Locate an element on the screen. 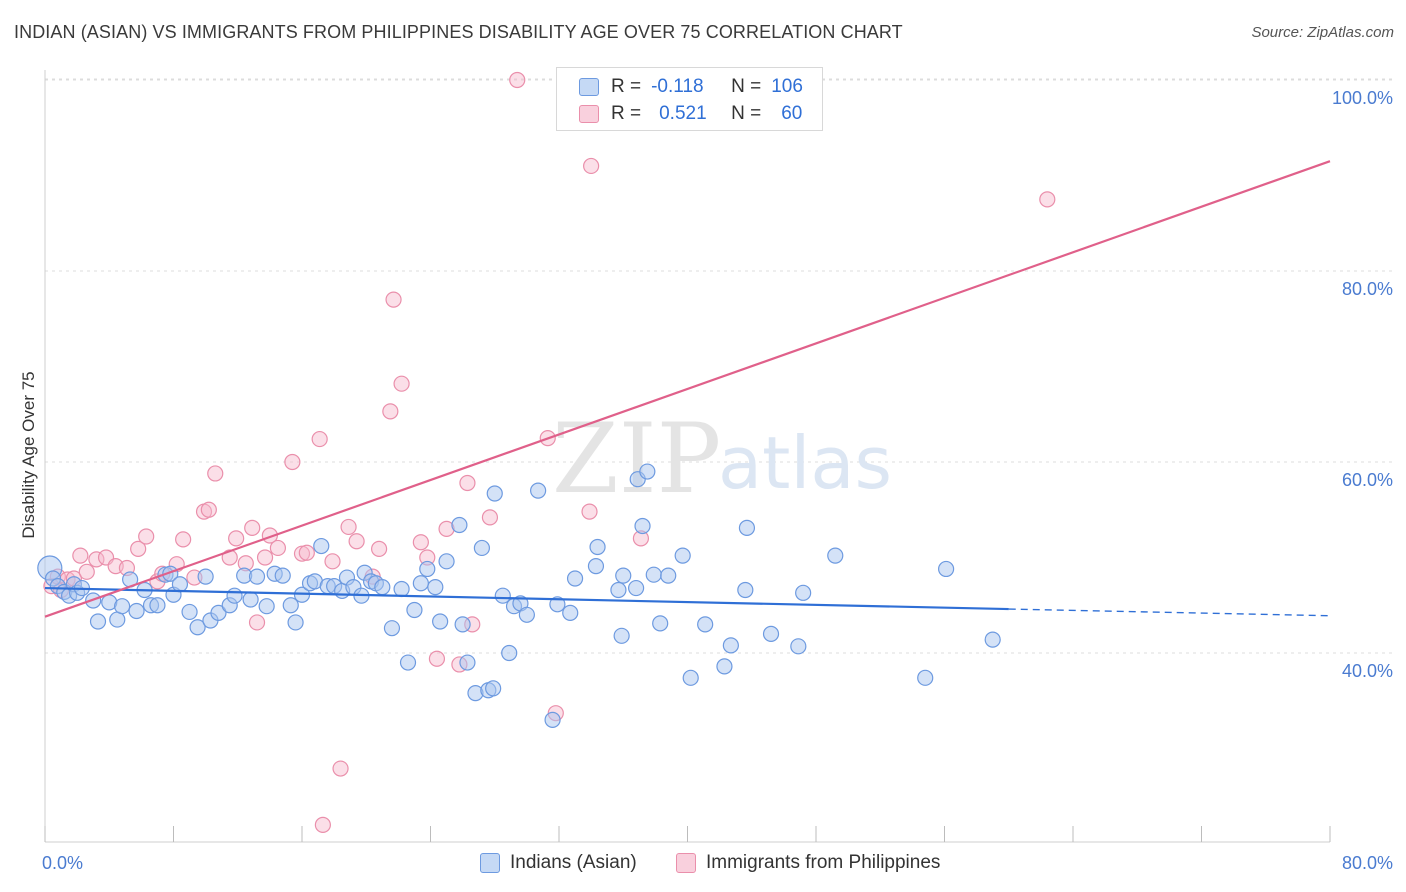 This screenshot has height=892, width=1406. legend-label-indians: Indians (Asian) is located at coordinates (573, 862).